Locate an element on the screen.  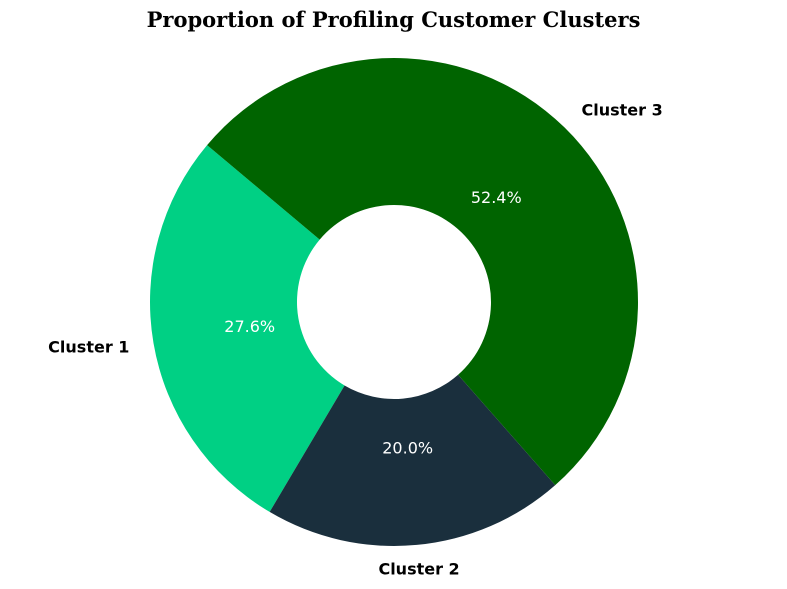
percent-label-cluster-2: 20.0% is located at coordinates (407, 447).